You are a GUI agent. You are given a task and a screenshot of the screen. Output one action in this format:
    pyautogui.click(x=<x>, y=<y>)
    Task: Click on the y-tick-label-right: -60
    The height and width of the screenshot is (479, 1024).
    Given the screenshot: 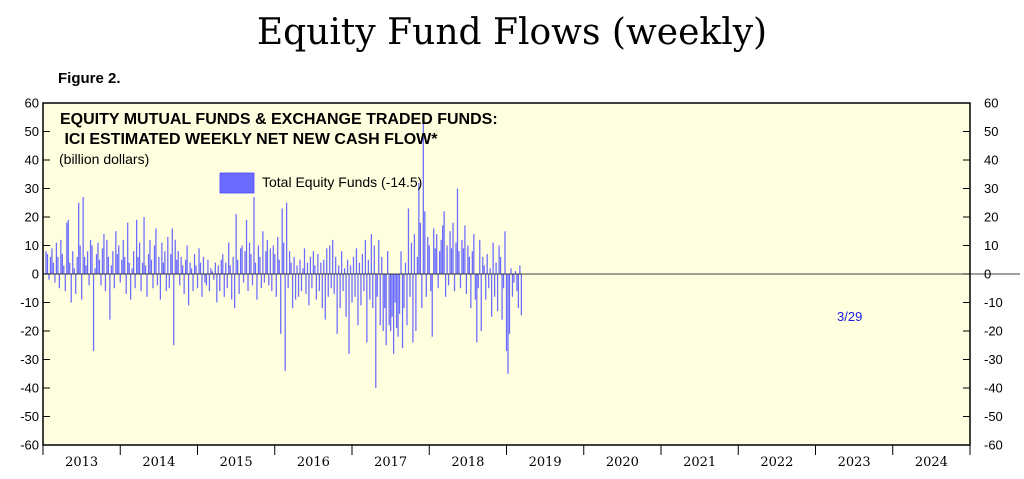 What is the action you would take?
    pyautogui.click(x=993, y=445)
    